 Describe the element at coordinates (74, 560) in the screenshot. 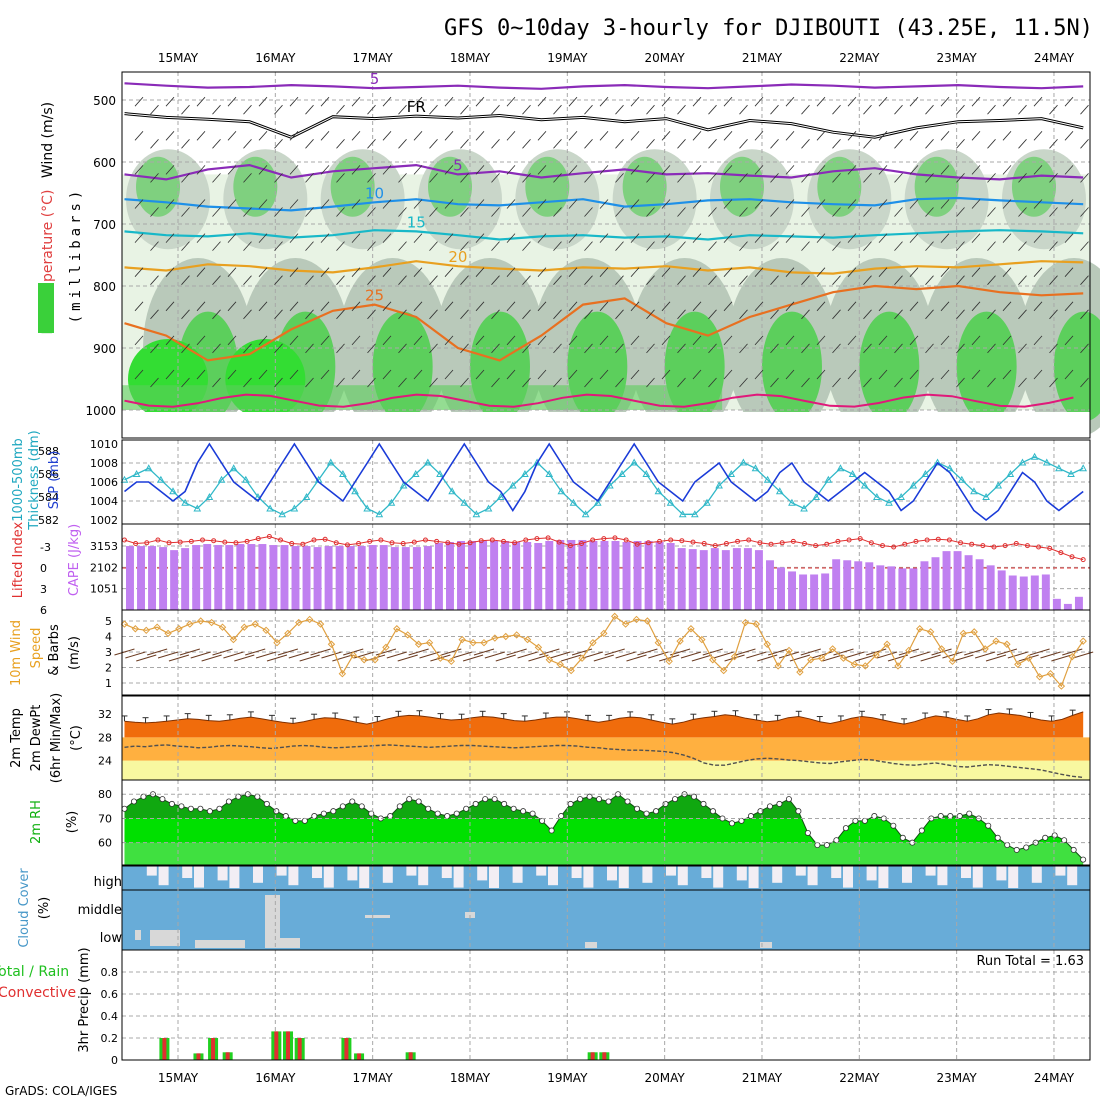

I see `axis-label: CAPE (J/kg)` at that location.